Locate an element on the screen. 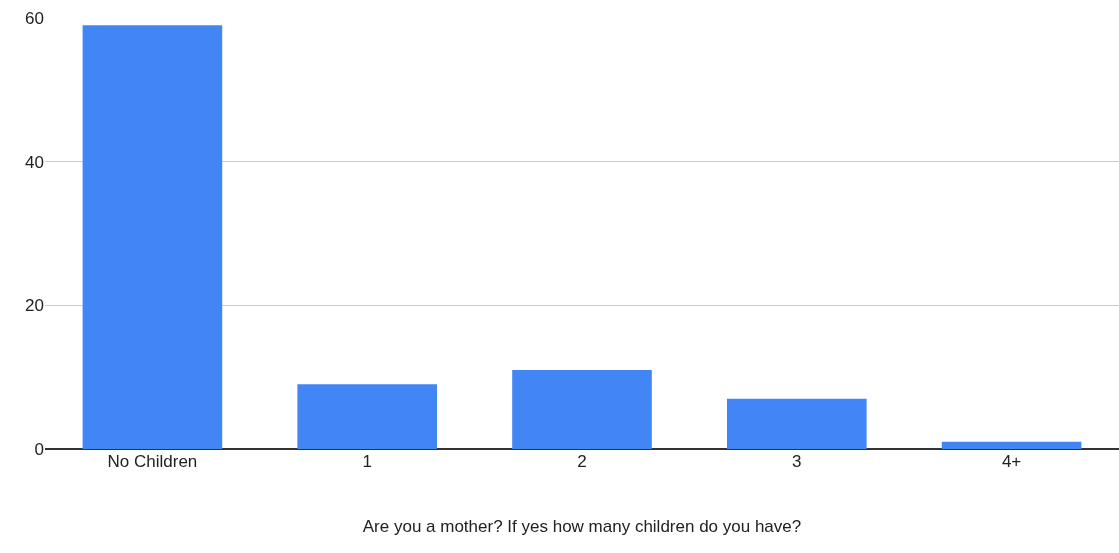 The image size is (1119, 553). x-tick-label: 3 is located at coordinates (797, 461).